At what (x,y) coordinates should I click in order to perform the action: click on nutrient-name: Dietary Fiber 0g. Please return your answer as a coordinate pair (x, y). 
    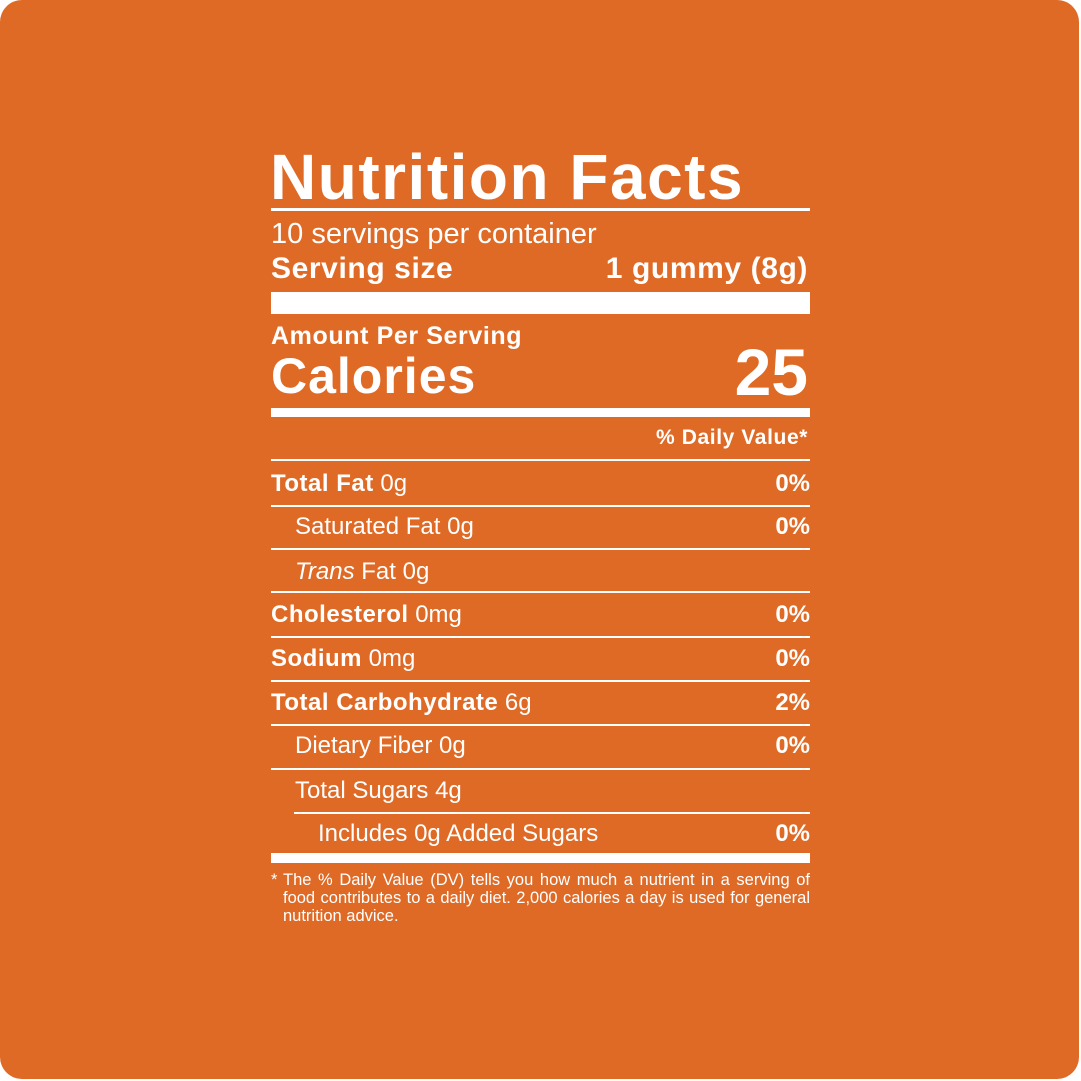
    Looking at the image, I should click on (380, 746).